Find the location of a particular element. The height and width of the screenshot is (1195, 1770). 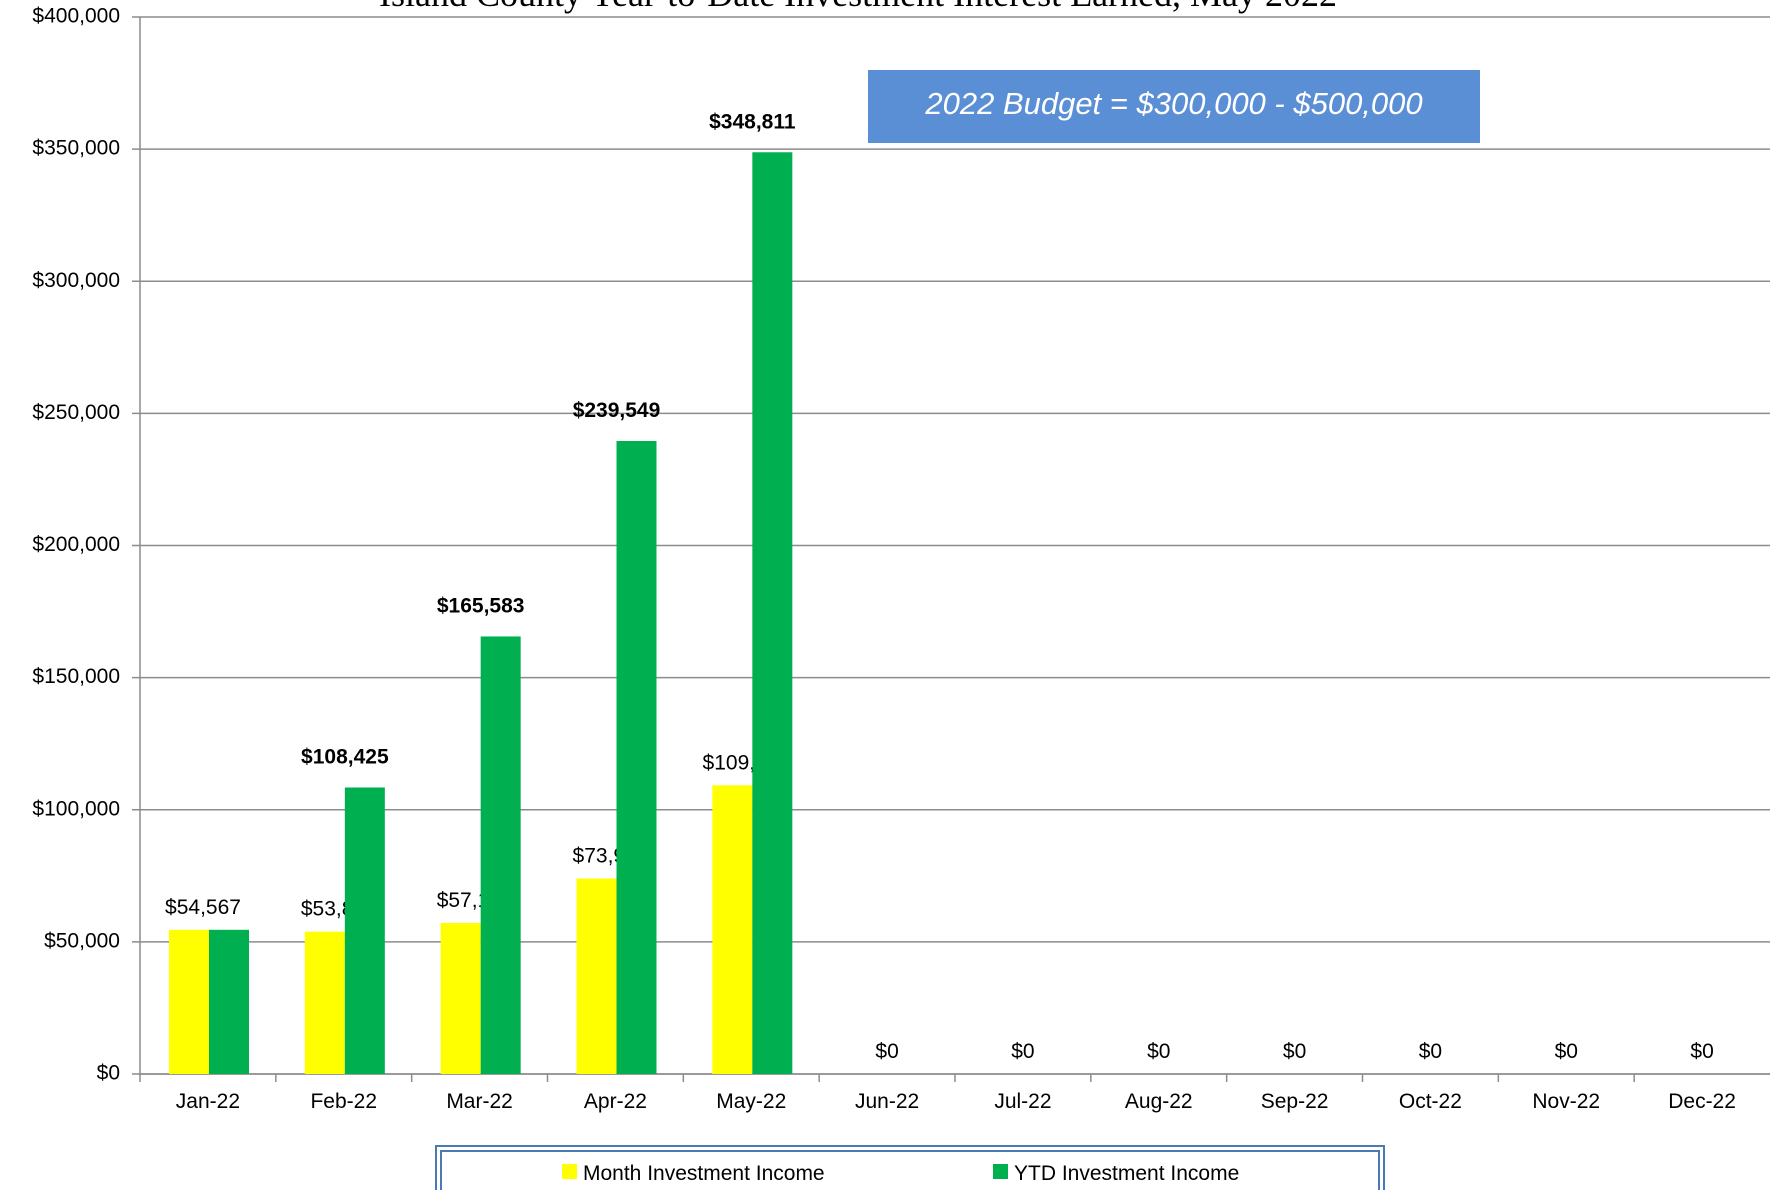

value-label: $108,425 is located at coordinates (345, 756).